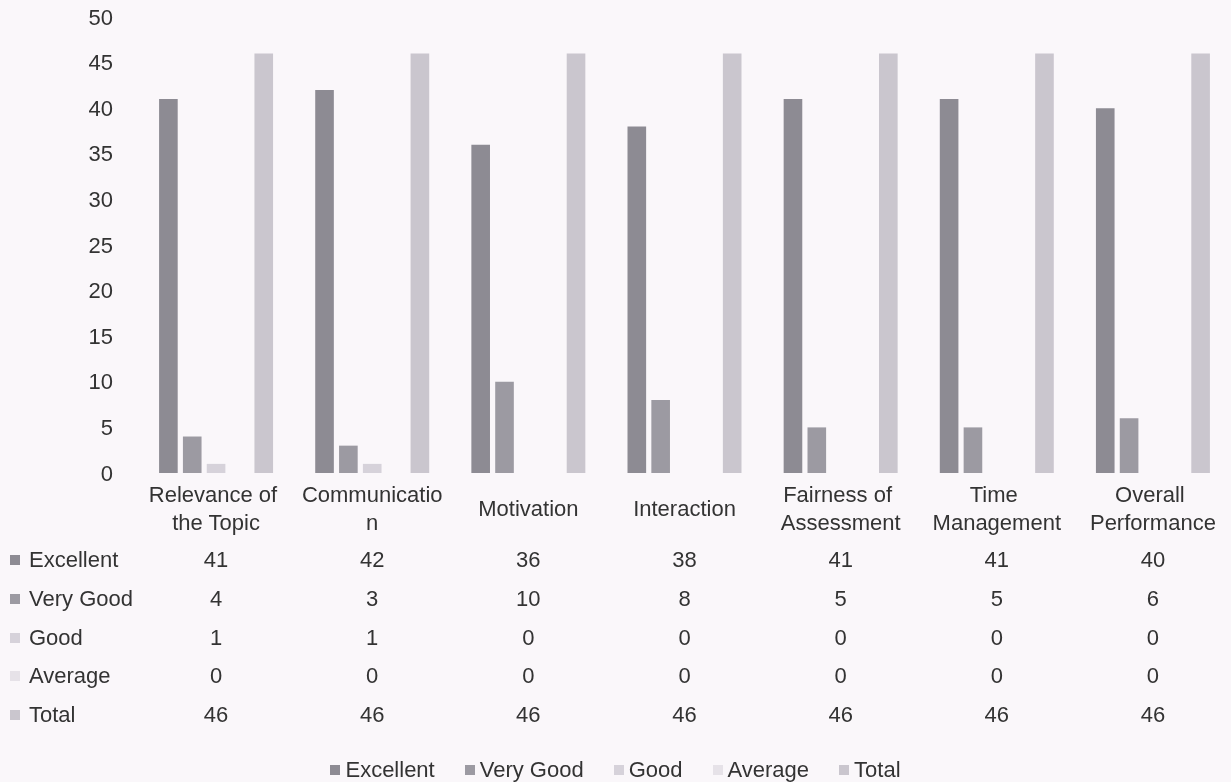  I want to click on x-tick-label: Communication, so click(372, 508).